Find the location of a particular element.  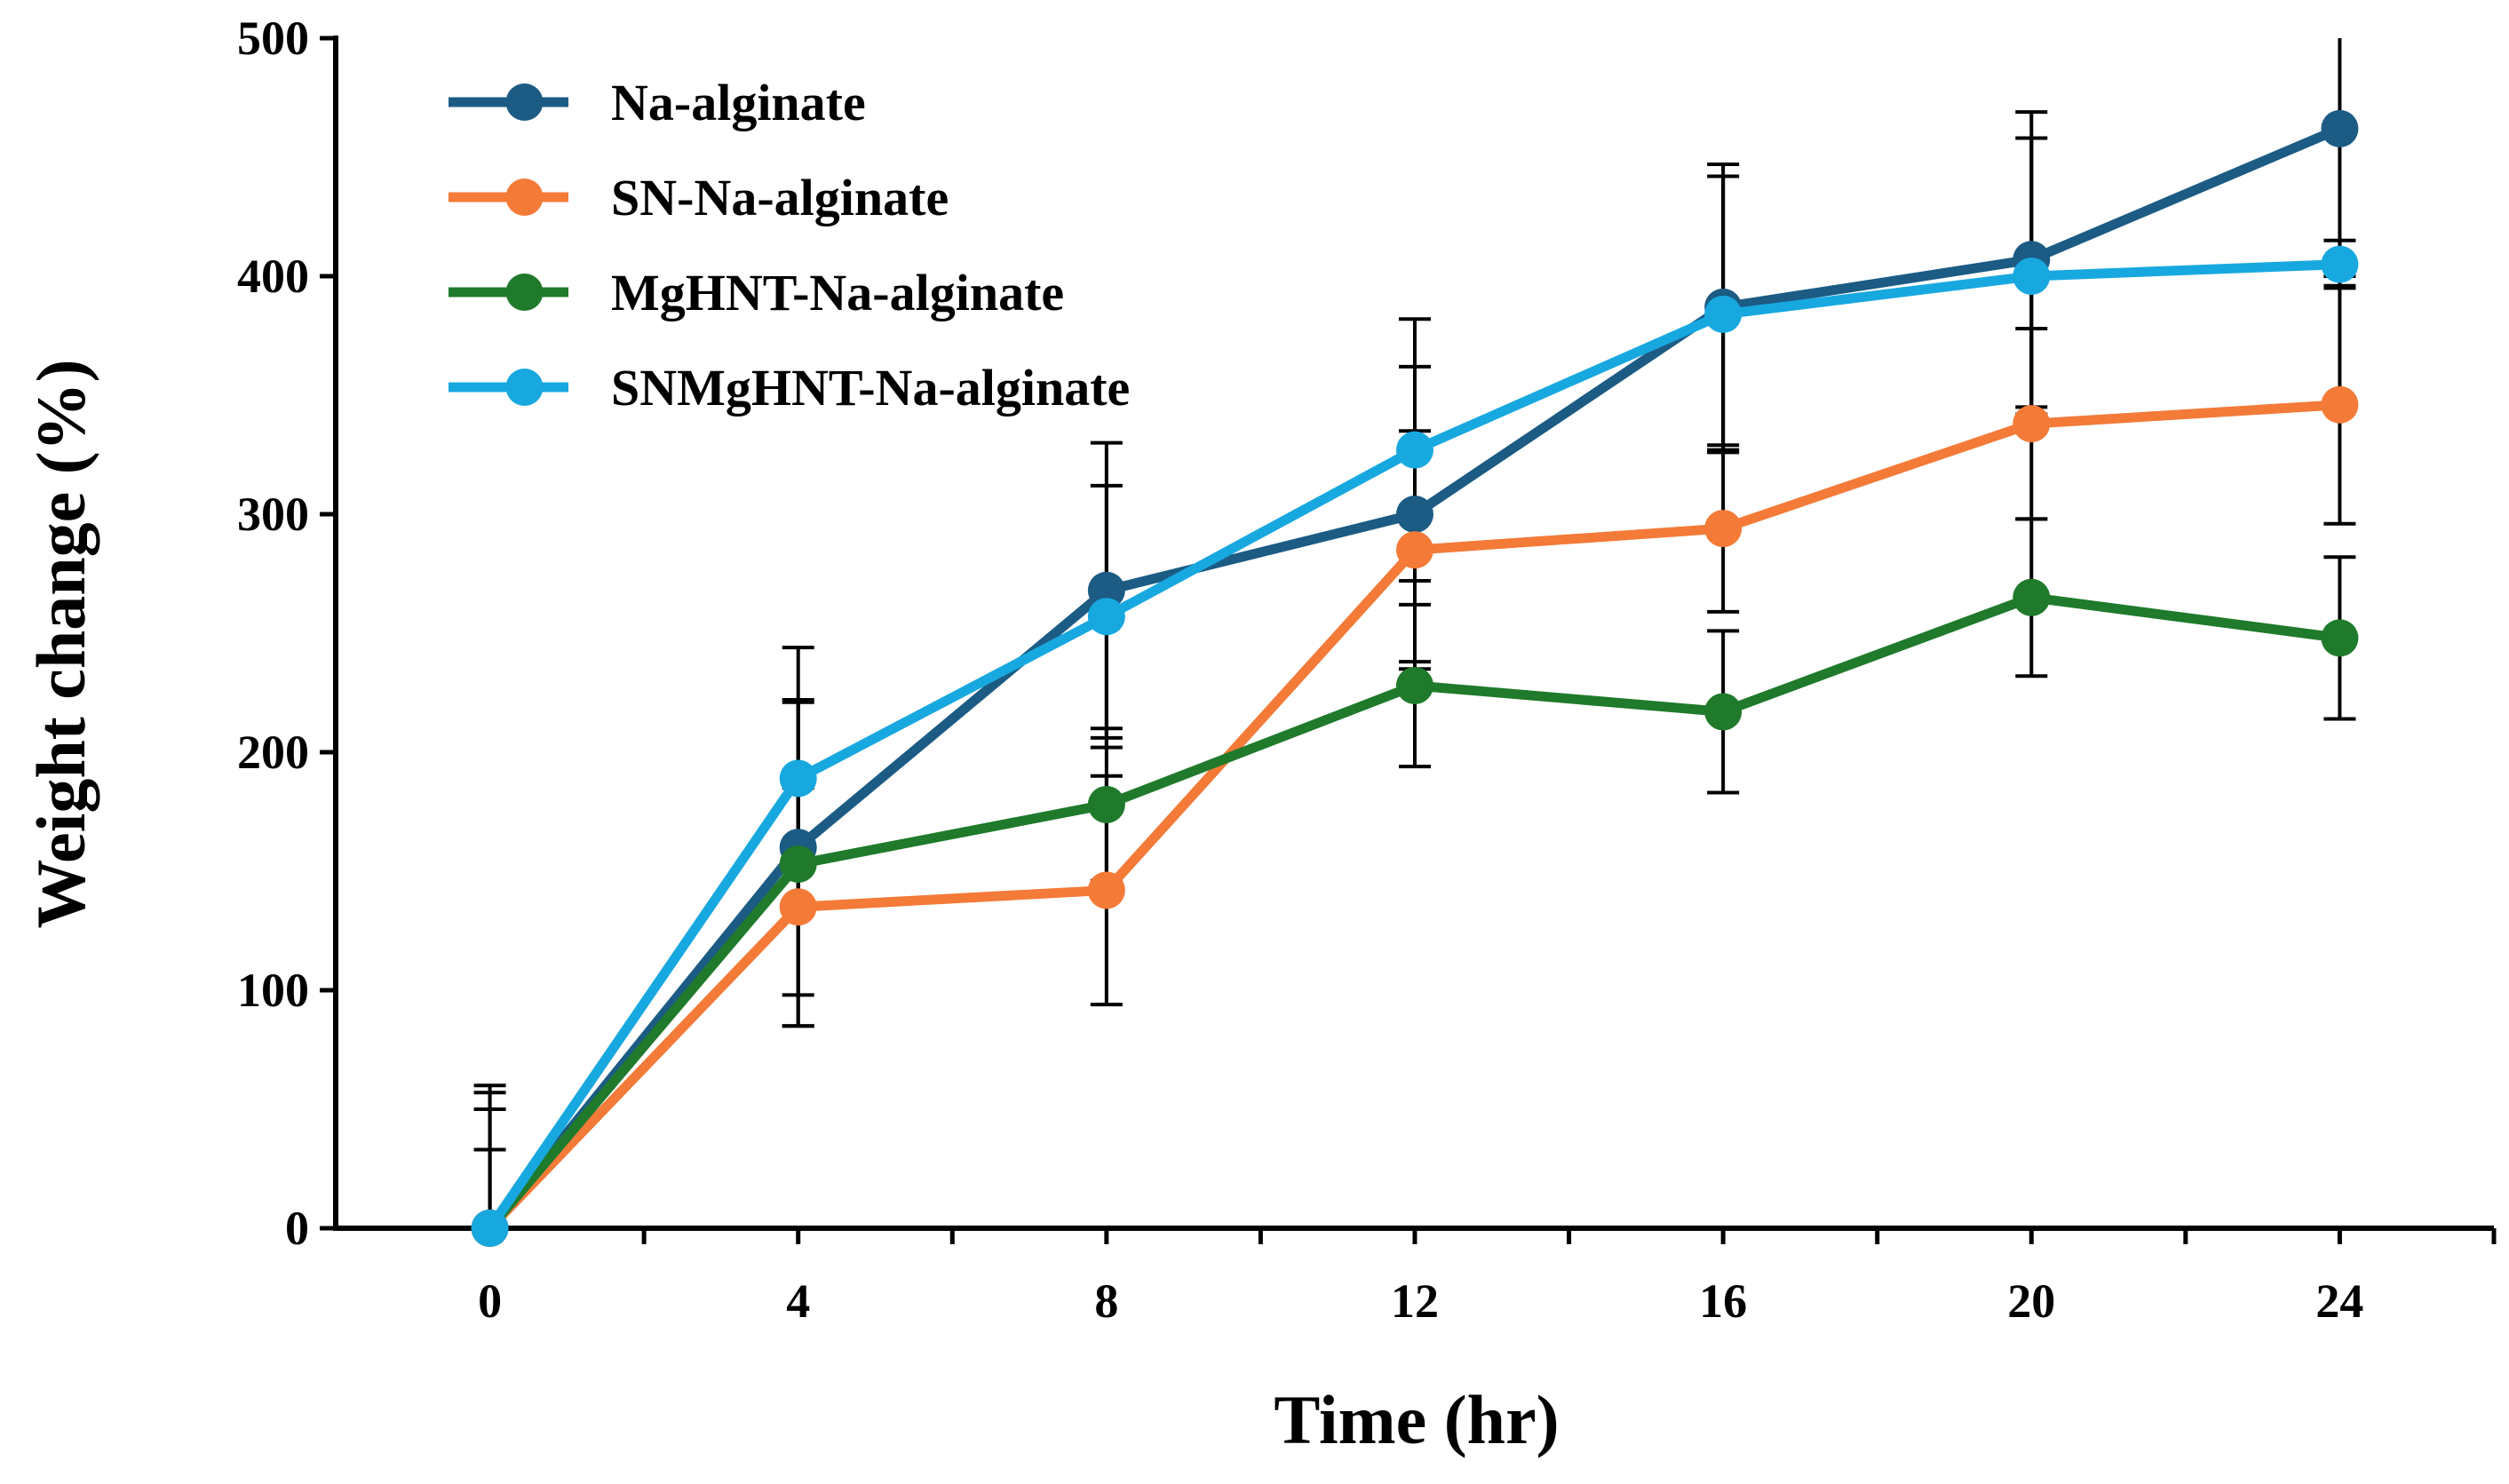

legend-entry: SN-Na-alginate is located at coordinates (699, 197).